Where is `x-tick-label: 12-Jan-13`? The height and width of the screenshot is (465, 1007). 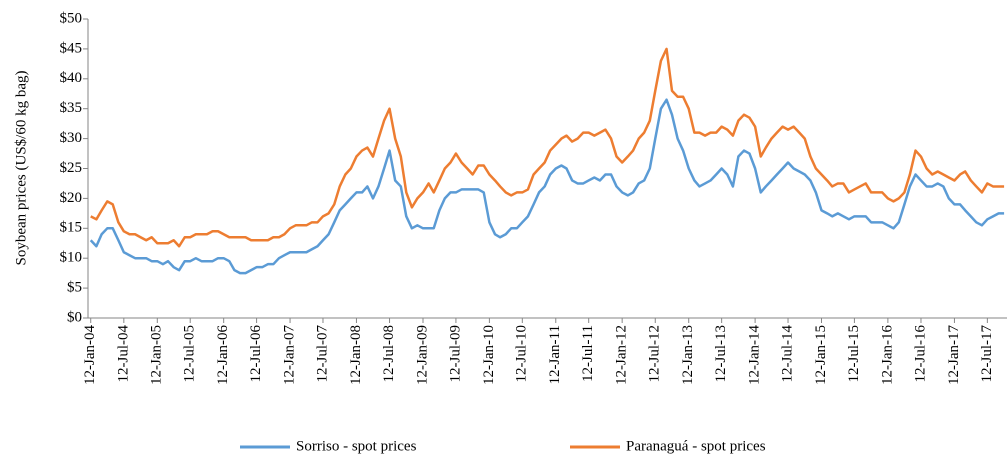
x-tick-label: 12-Jan-13 is located at coordinates (688, 355).